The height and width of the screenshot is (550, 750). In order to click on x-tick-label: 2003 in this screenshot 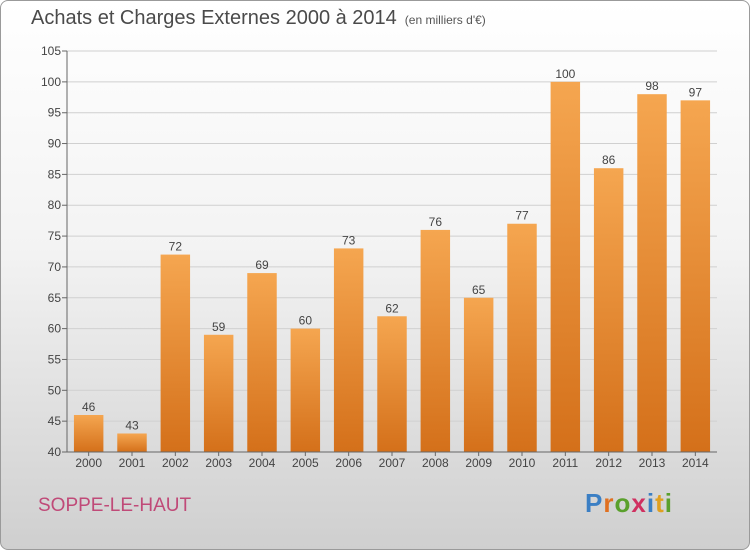, I will do `click(218, 463)`.